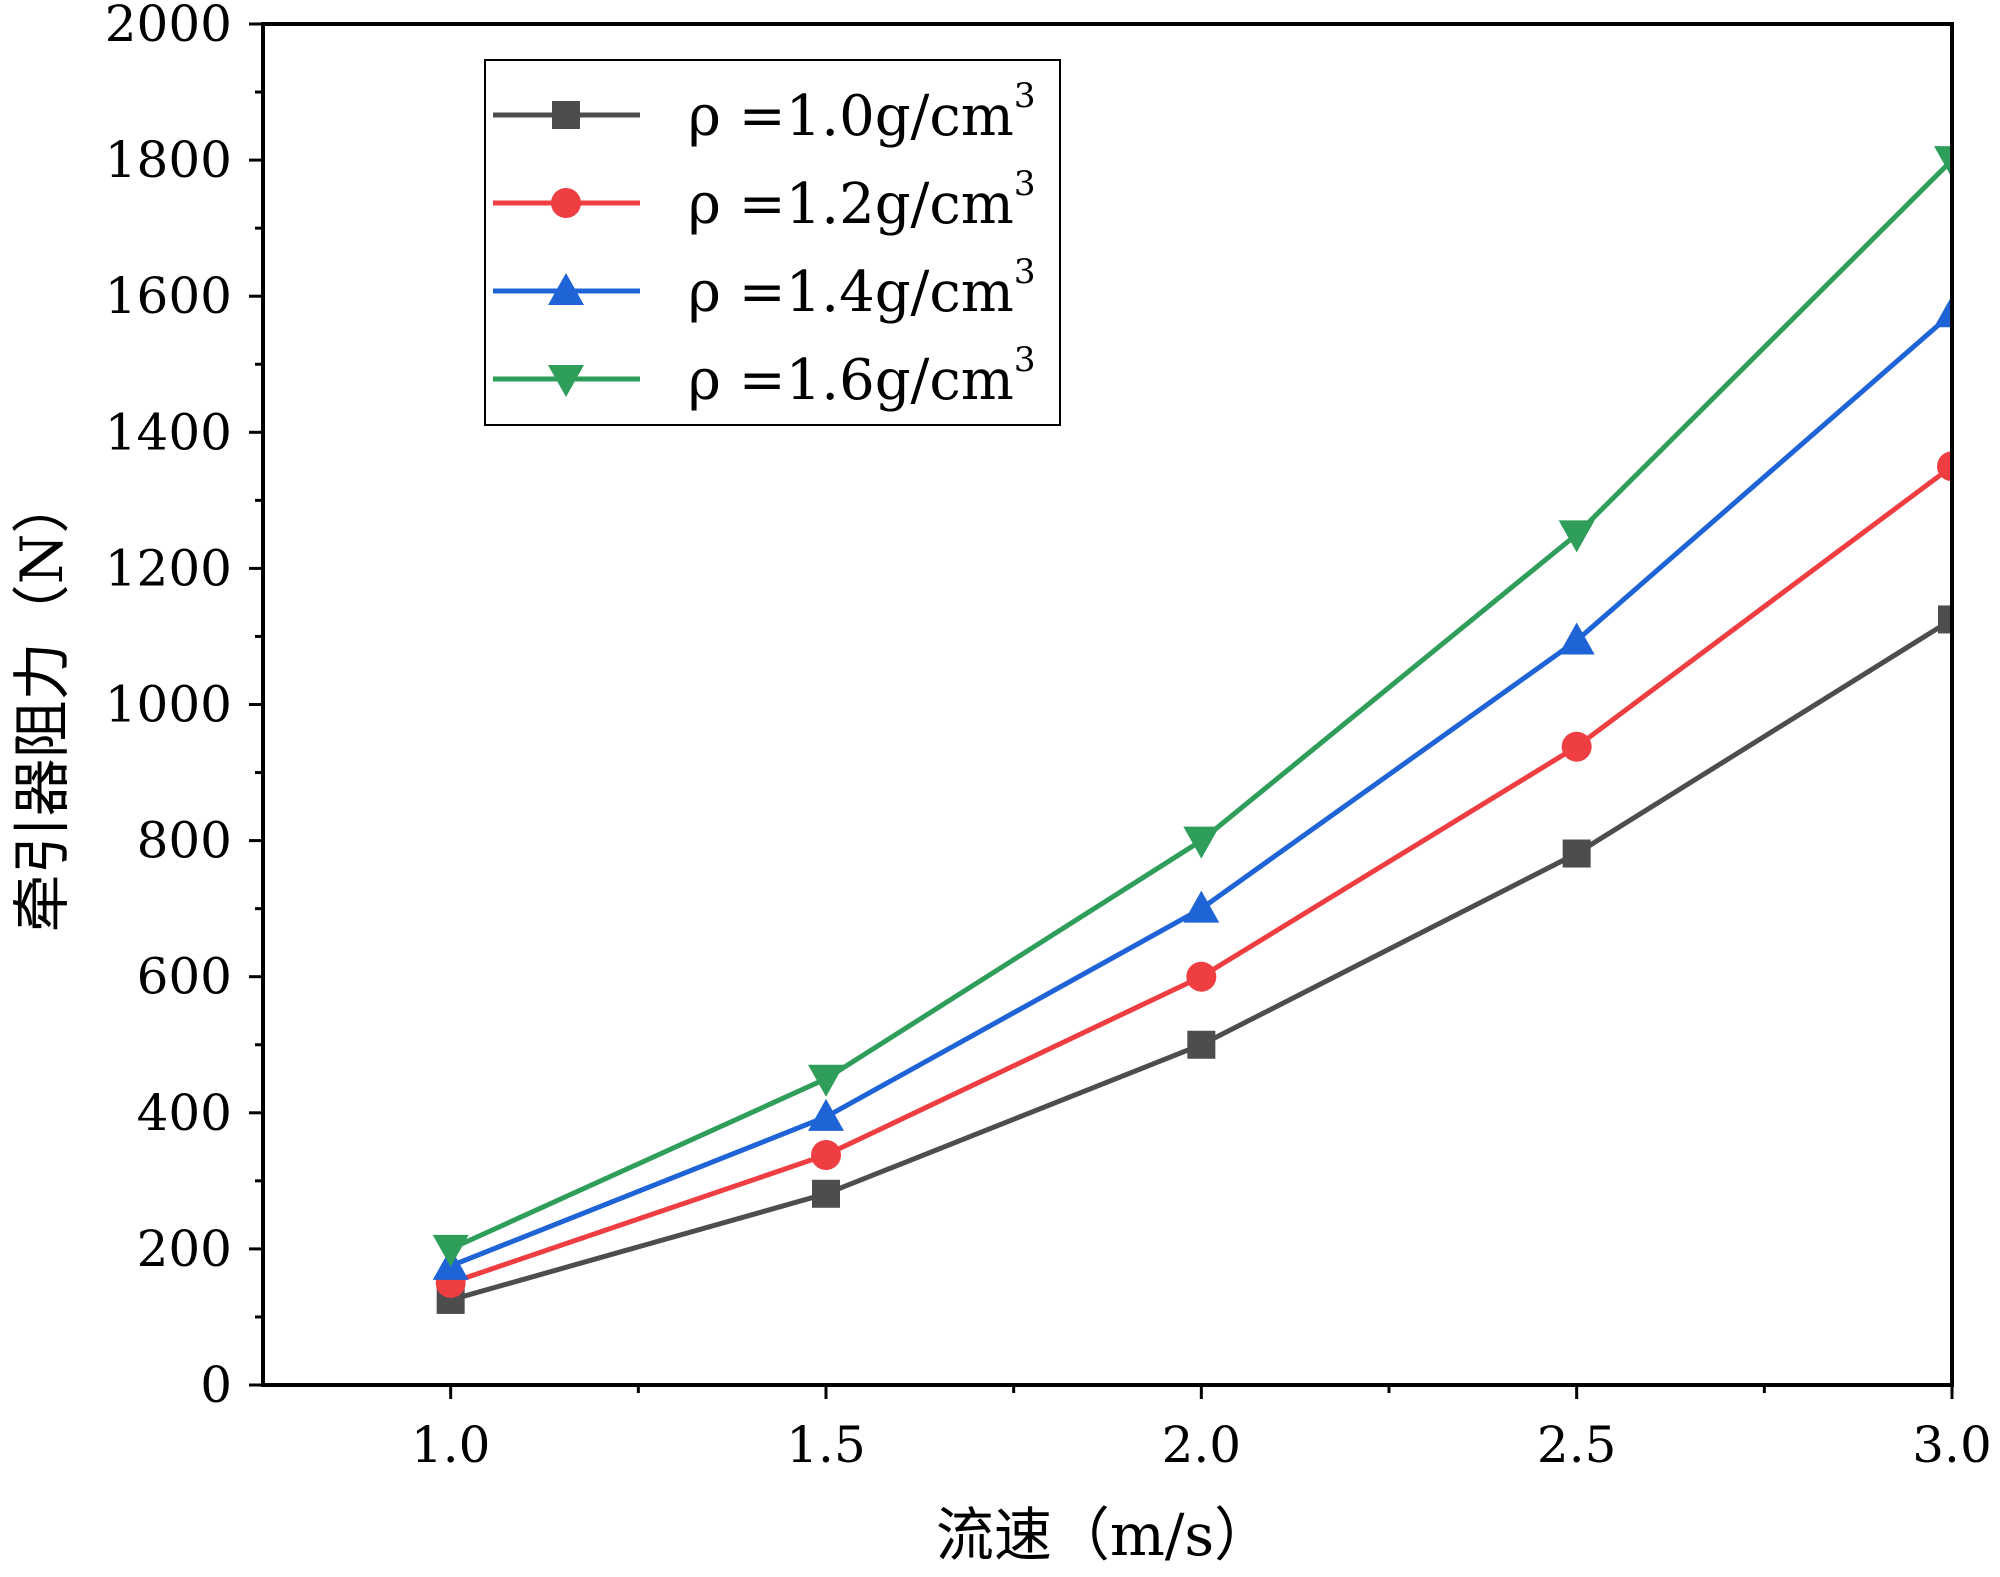  Describe the element at coordinates (168, 432) in the screenshot. I see `y-tick-label: 1400` at that location.